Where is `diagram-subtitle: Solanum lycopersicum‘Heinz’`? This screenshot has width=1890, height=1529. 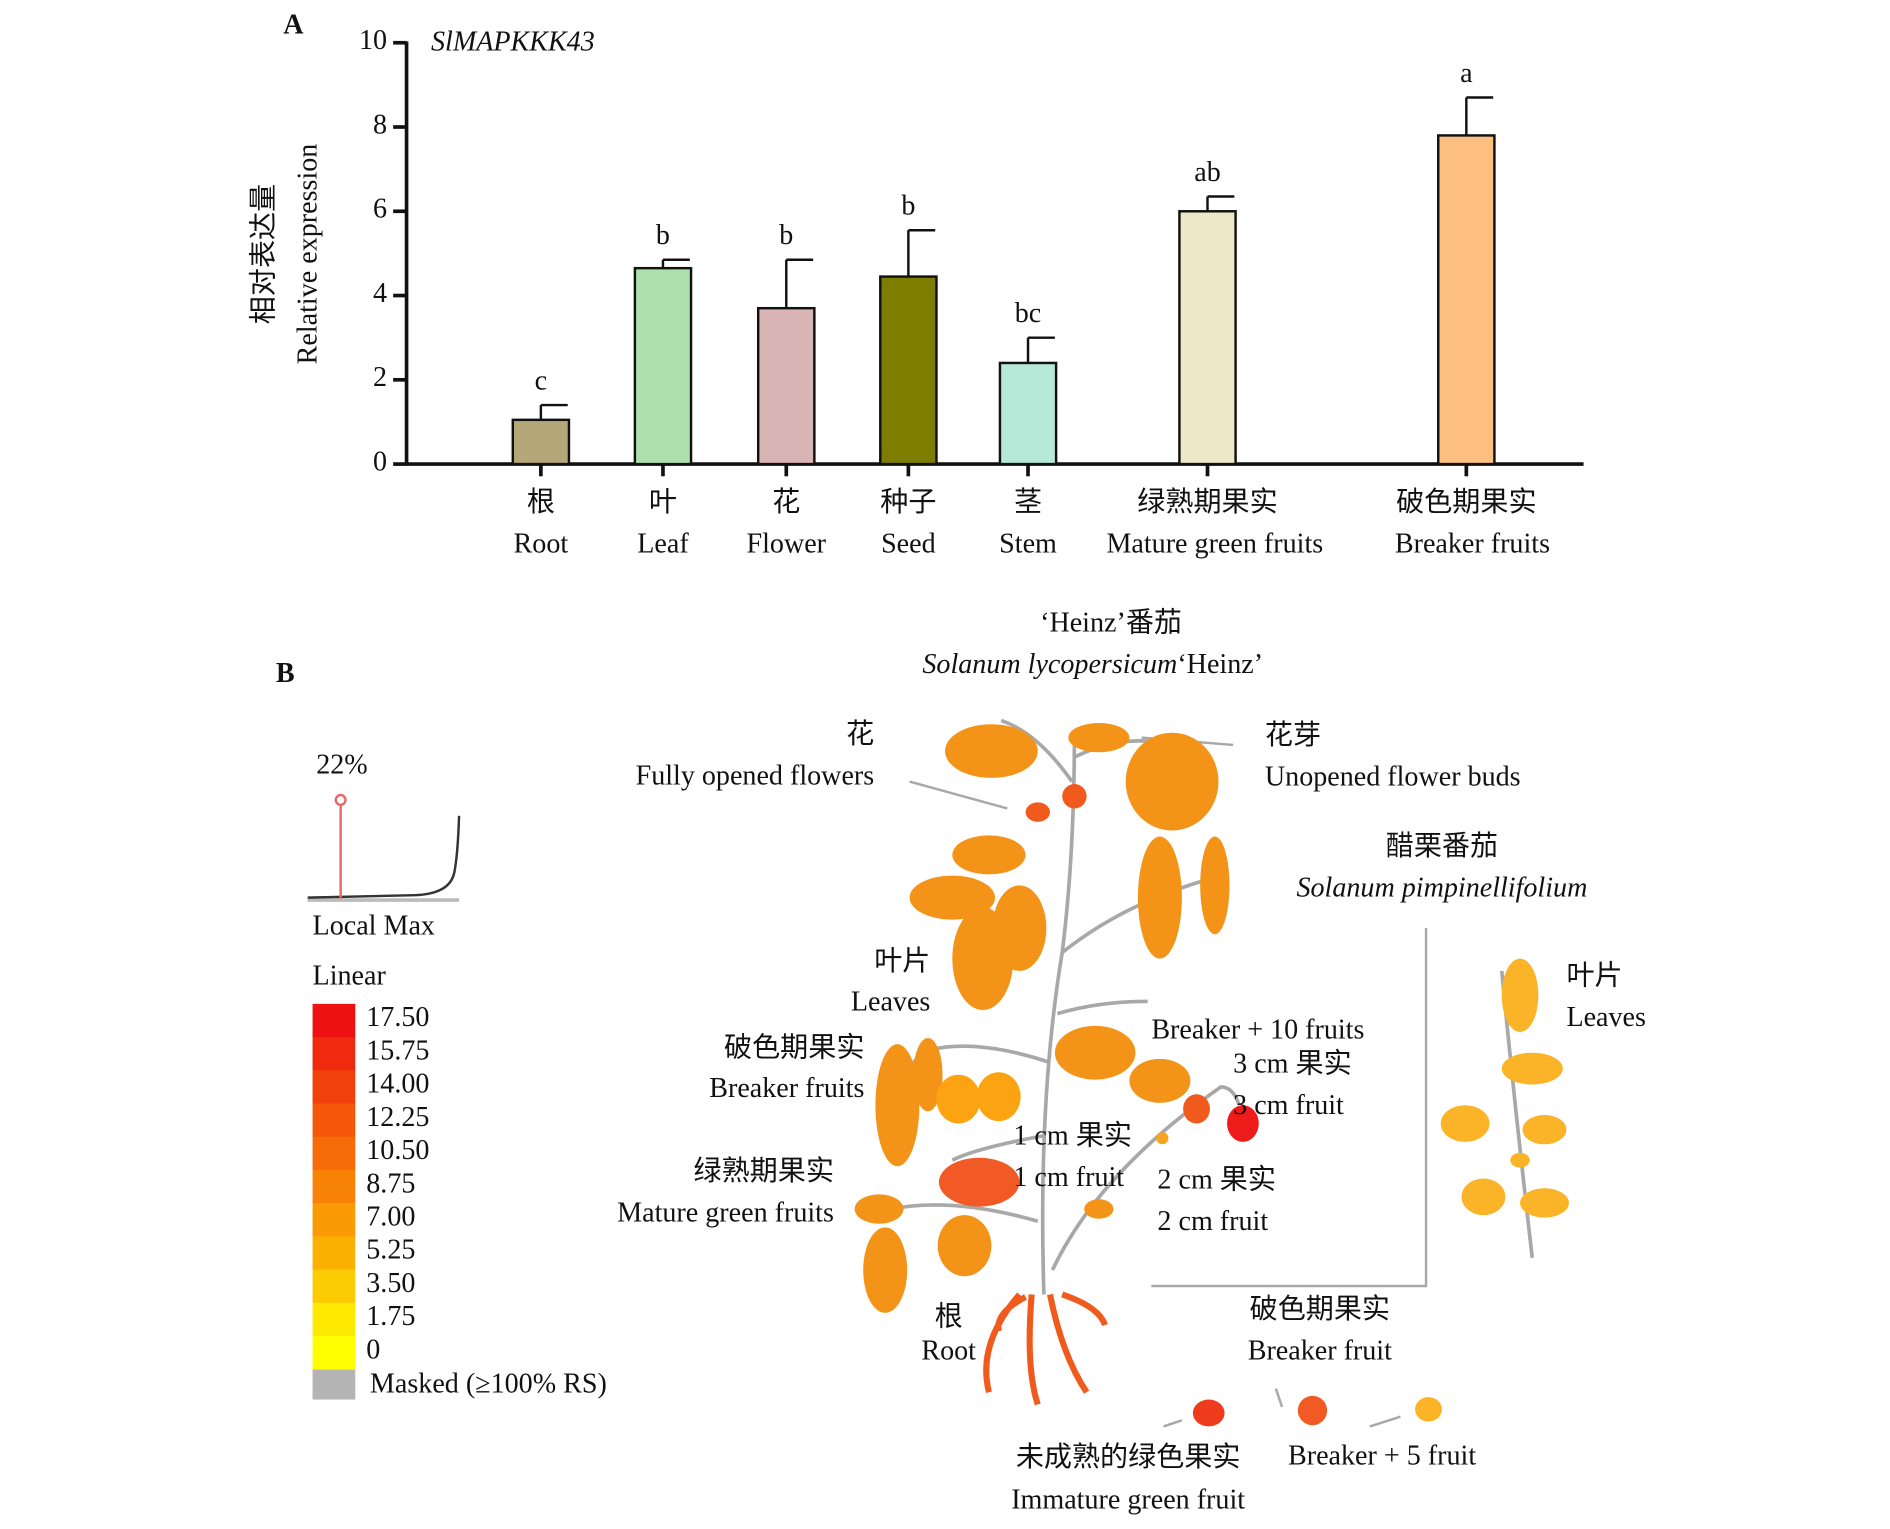
diagram-subtitle: Solanum lycopersicum‘Heinz’ is located at coordinates (1092, 664).